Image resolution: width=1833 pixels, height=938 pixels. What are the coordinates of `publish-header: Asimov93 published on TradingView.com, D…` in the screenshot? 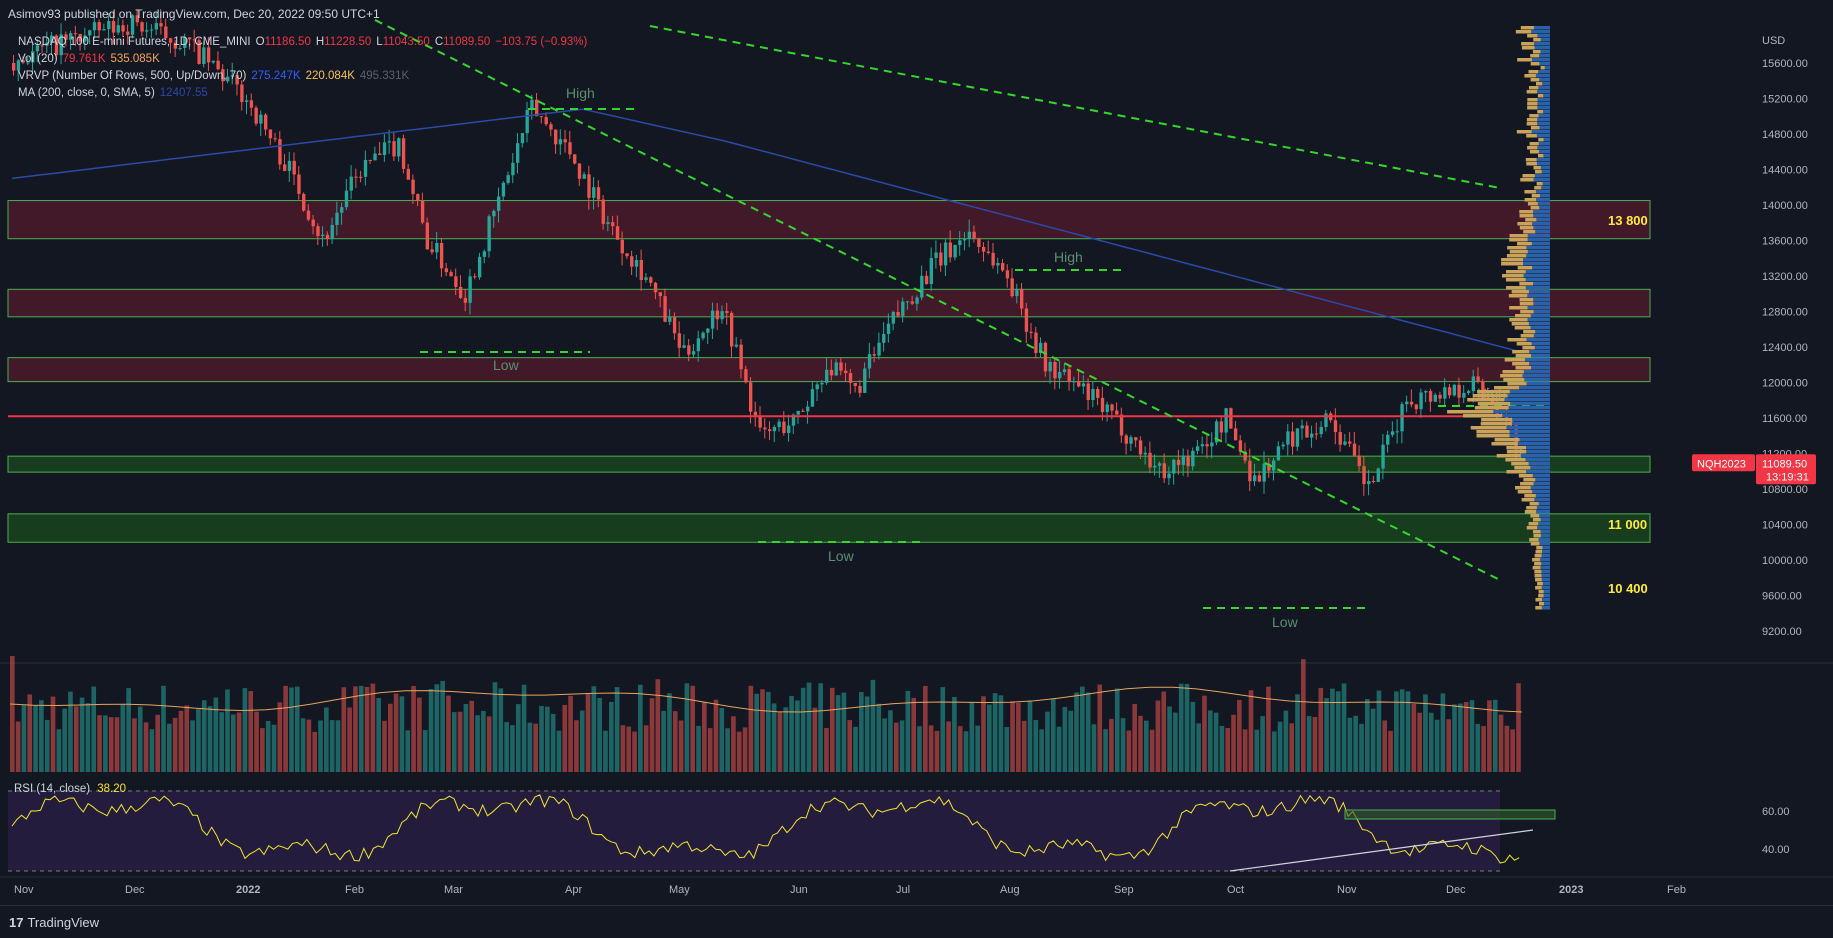 It's located at (194, 14).